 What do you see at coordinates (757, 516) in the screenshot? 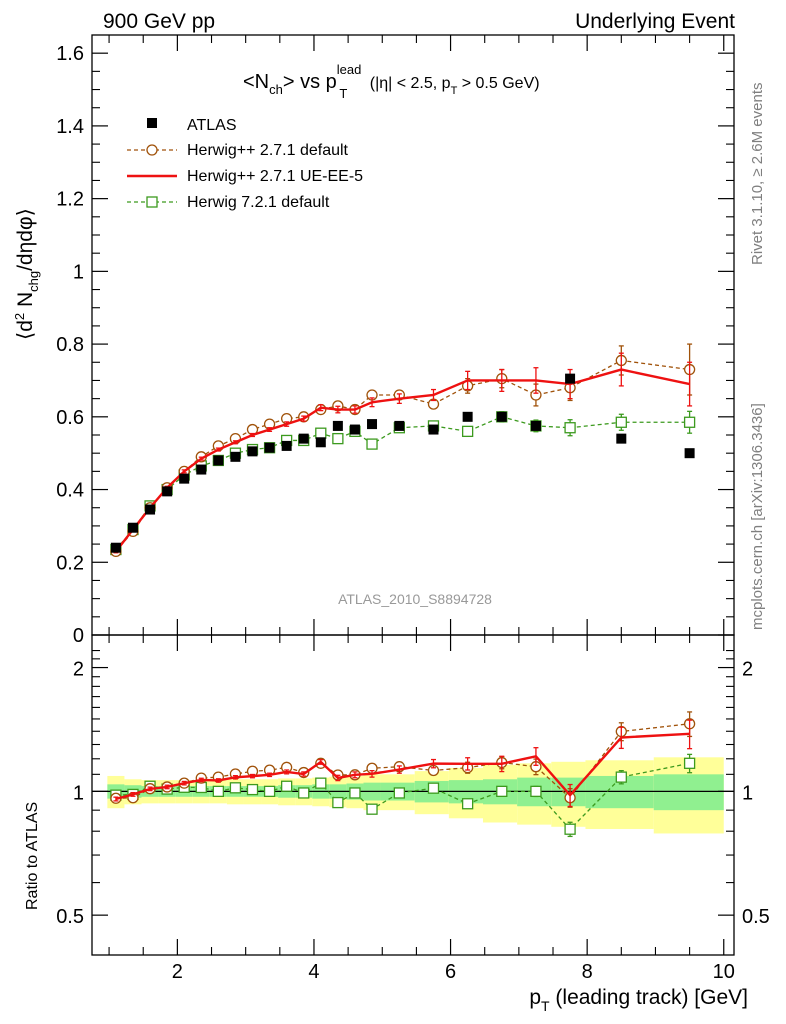
I see `mcplots-reference-label: mcplots.cern.ch [arXiv:1306.3436]` at bounding box center [757, 516].